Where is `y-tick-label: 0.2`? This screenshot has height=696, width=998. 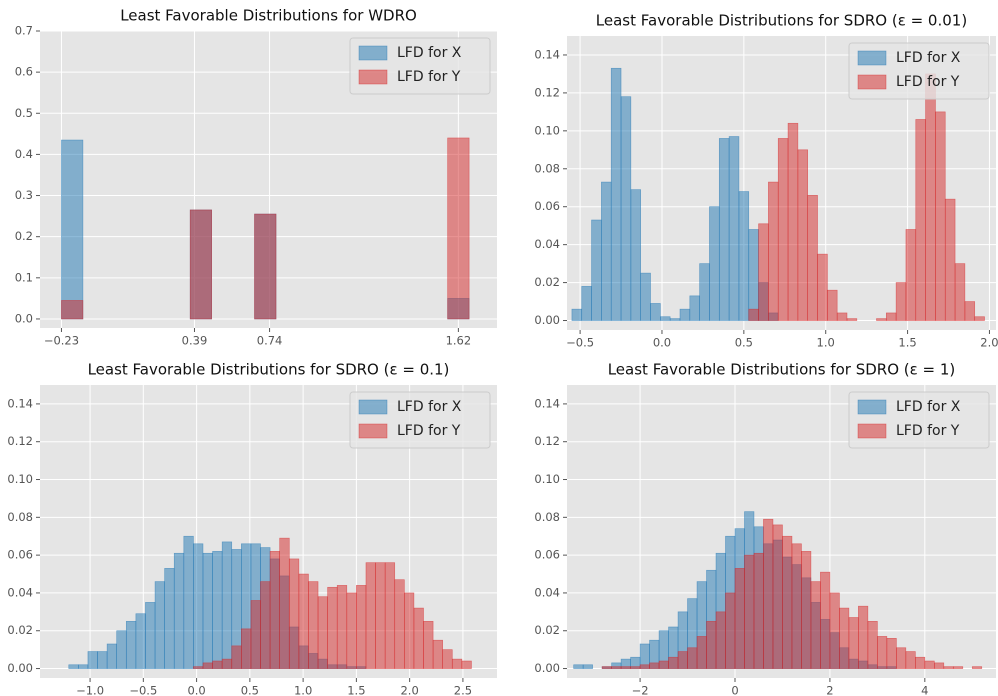
y-tick-label: 0.2 is located at coordinates (24, 236).